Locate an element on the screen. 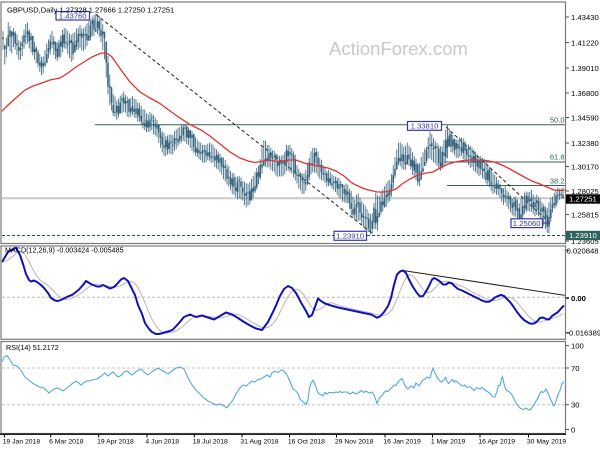 The width and height of the screenshot is (600, 450). svg-text: 61.8 is located at coordinates (557, 157).